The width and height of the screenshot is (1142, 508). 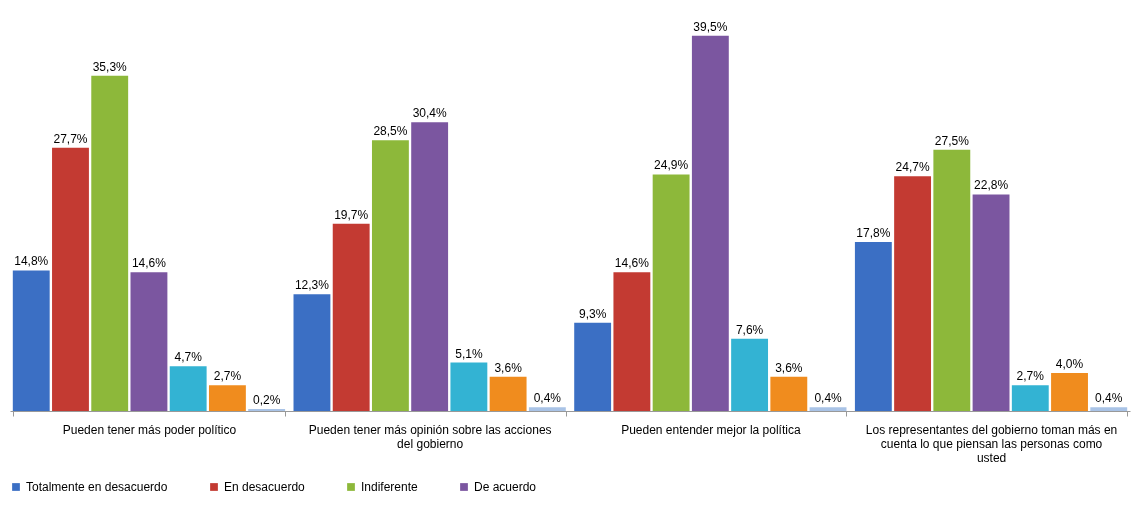 I want to click on data-label: 7,6%, so click(x=749, y=329).